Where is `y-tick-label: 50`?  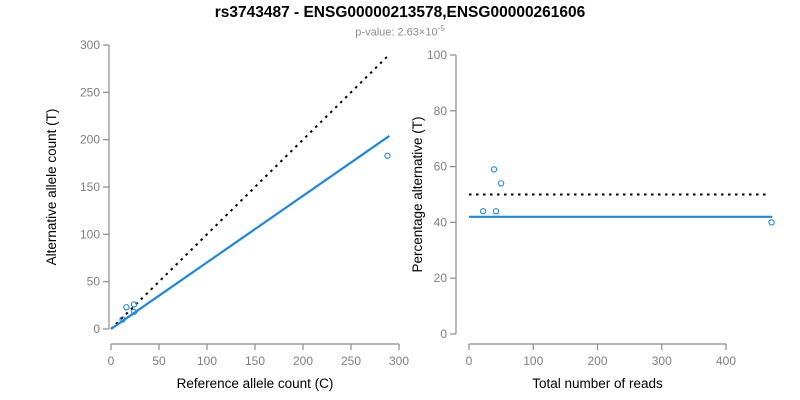 y-tick-label: 50 is located at coordinates (94, 282).